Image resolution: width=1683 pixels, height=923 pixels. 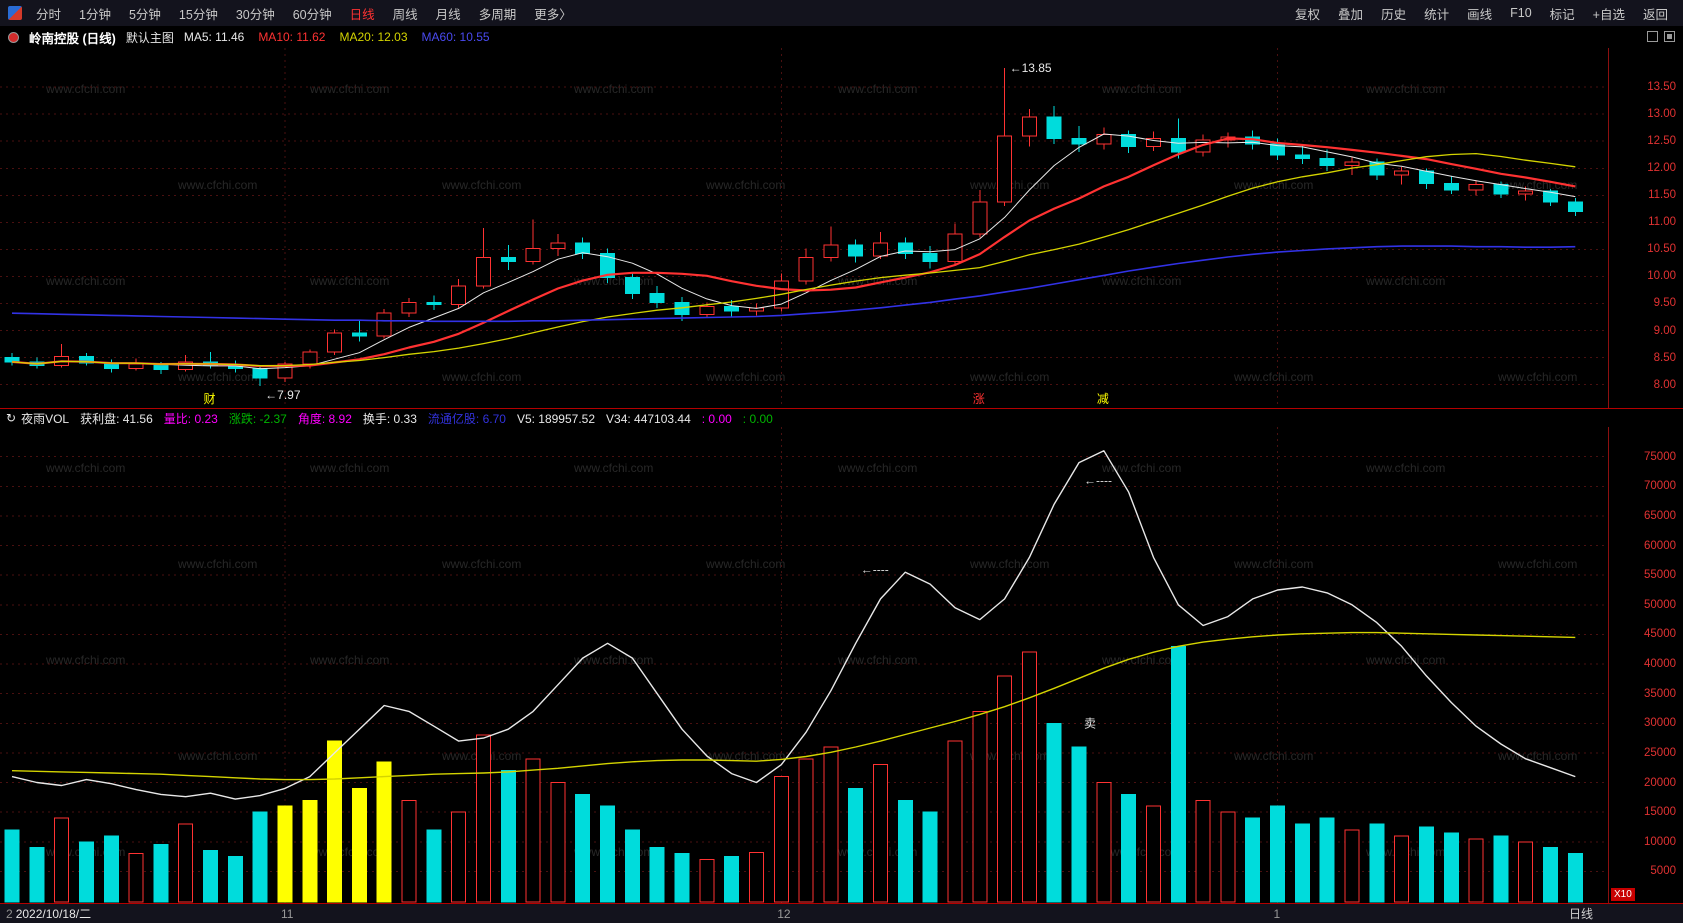 I want to click on menu-item-tool: 复权, so click(x=1308, y=14).